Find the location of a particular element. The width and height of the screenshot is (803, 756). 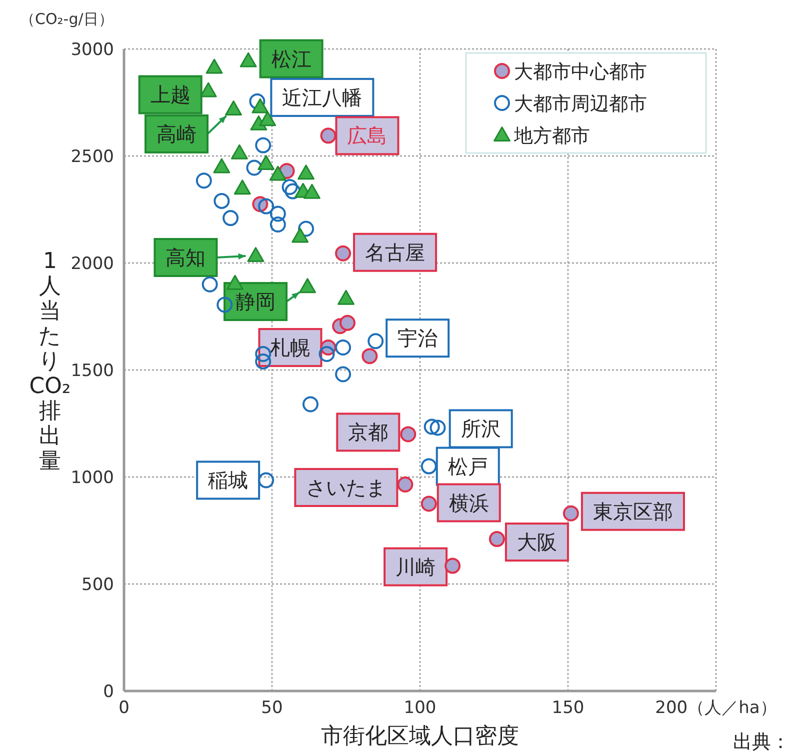

x-axis-title: 市街化区域人口密度 is located at coordinates (420, 736).